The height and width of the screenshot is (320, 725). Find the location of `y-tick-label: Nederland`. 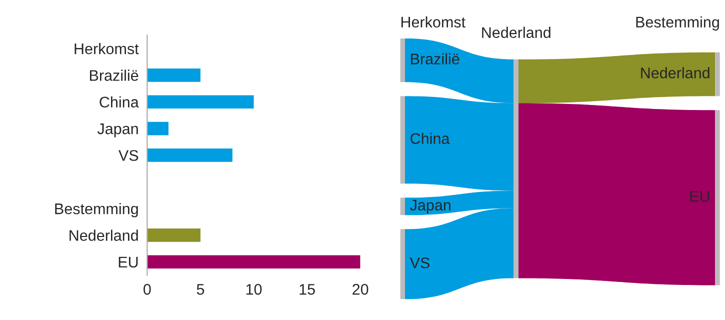

y-tick-label: Nederland is located at coordinates (104, 235).